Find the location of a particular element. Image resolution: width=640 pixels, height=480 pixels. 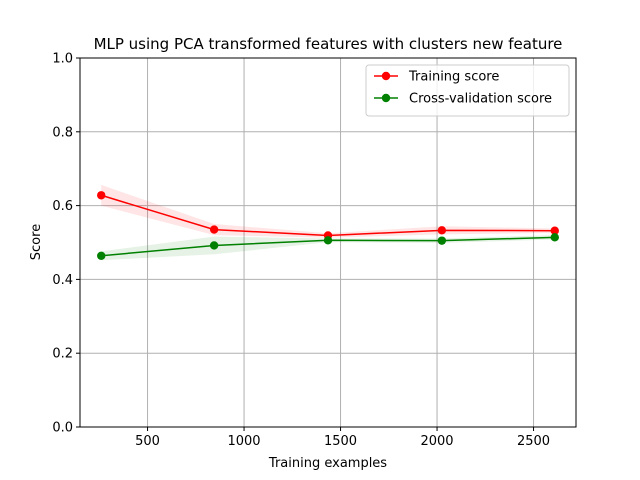

legend-box is located at coordinates (467, 90).